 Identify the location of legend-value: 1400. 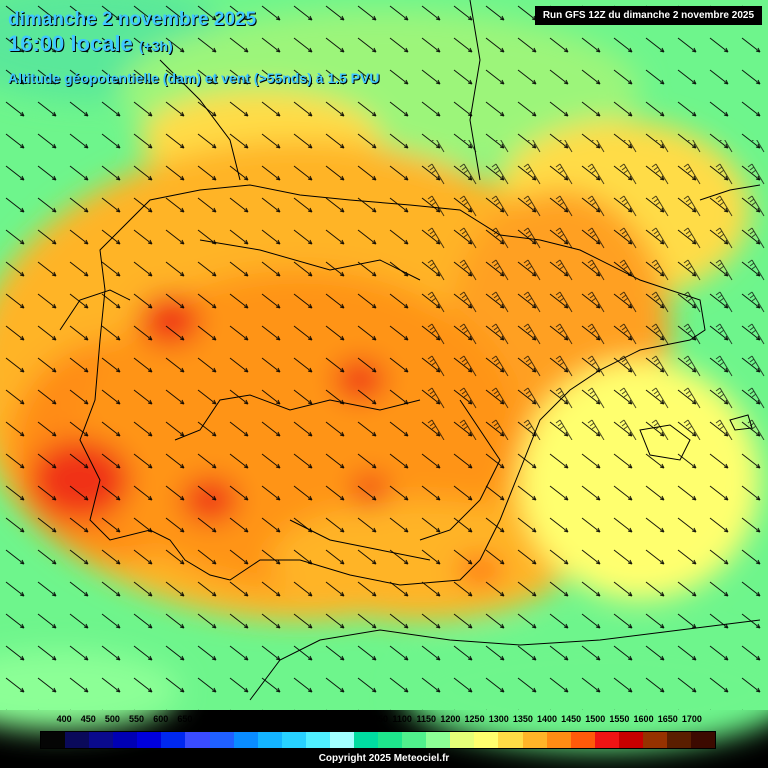
(547, 719).